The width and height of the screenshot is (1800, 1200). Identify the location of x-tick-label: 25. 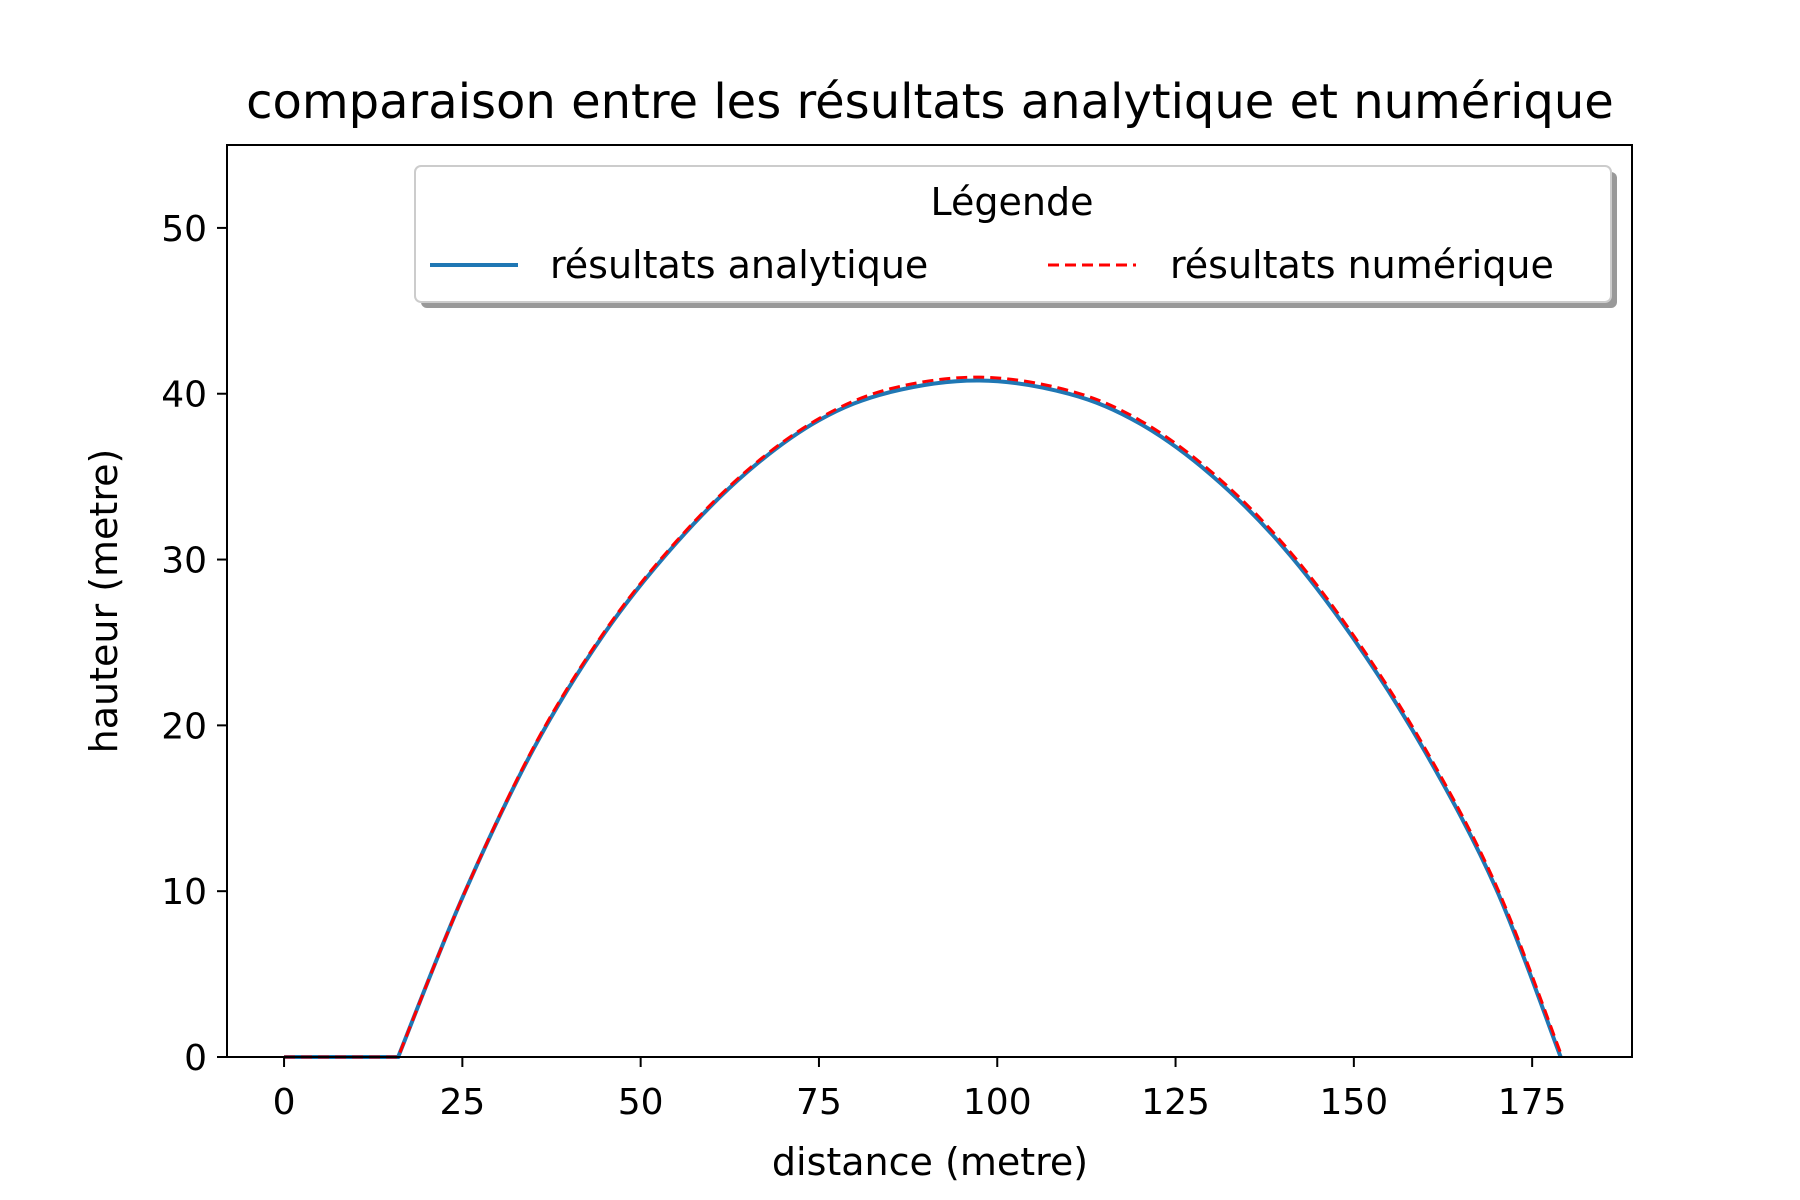
(462, 1102).